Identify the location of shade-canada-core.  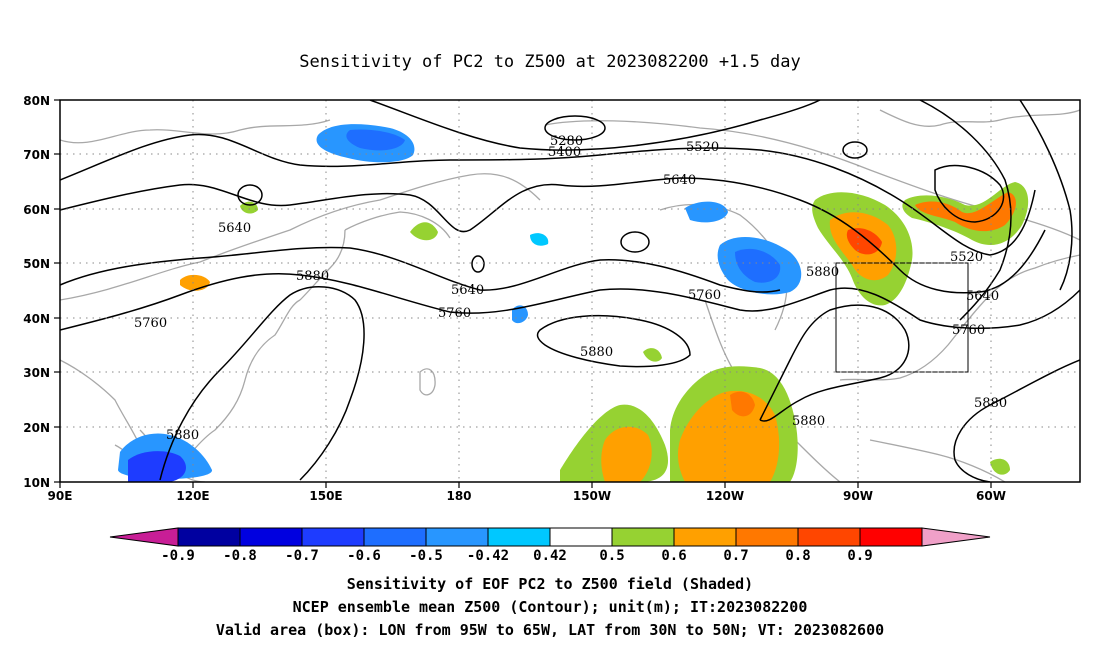
(758, 265).